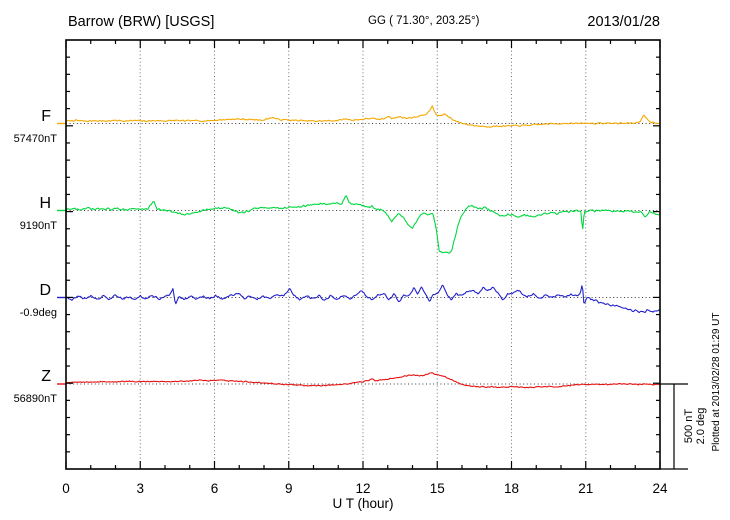  What do you see at coordinates (140, 488) in the screenshot?
I see `x-tick-label: 3` at bounding box center [140, 488].